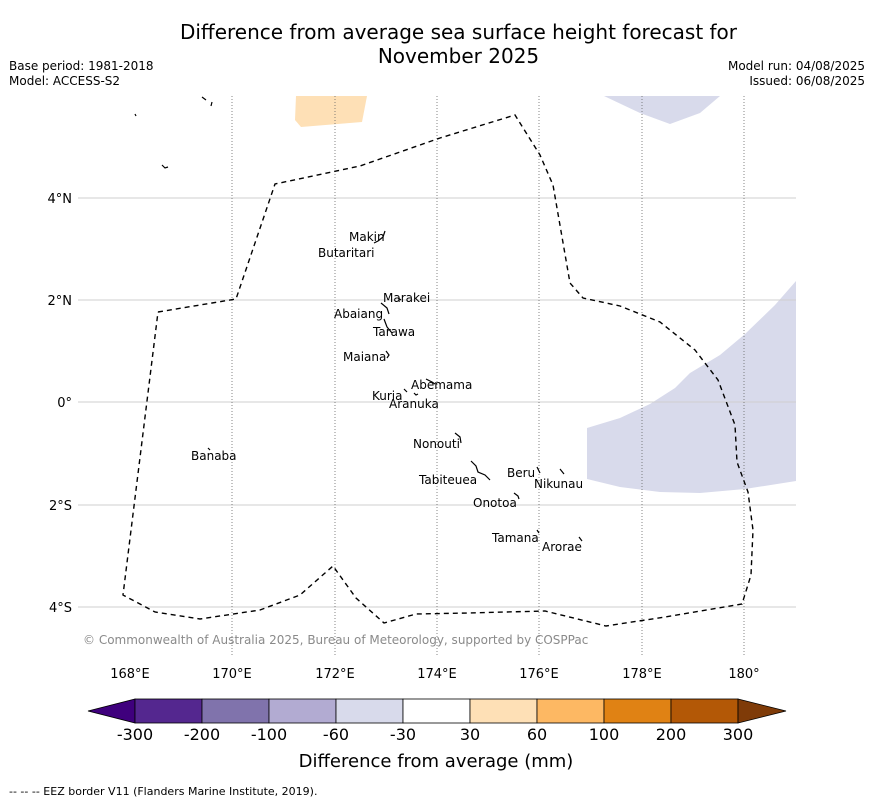 The height and width of the screenshot is (804, 873). I want to click on island-label-maiana: Maiana, so click(364, 357).